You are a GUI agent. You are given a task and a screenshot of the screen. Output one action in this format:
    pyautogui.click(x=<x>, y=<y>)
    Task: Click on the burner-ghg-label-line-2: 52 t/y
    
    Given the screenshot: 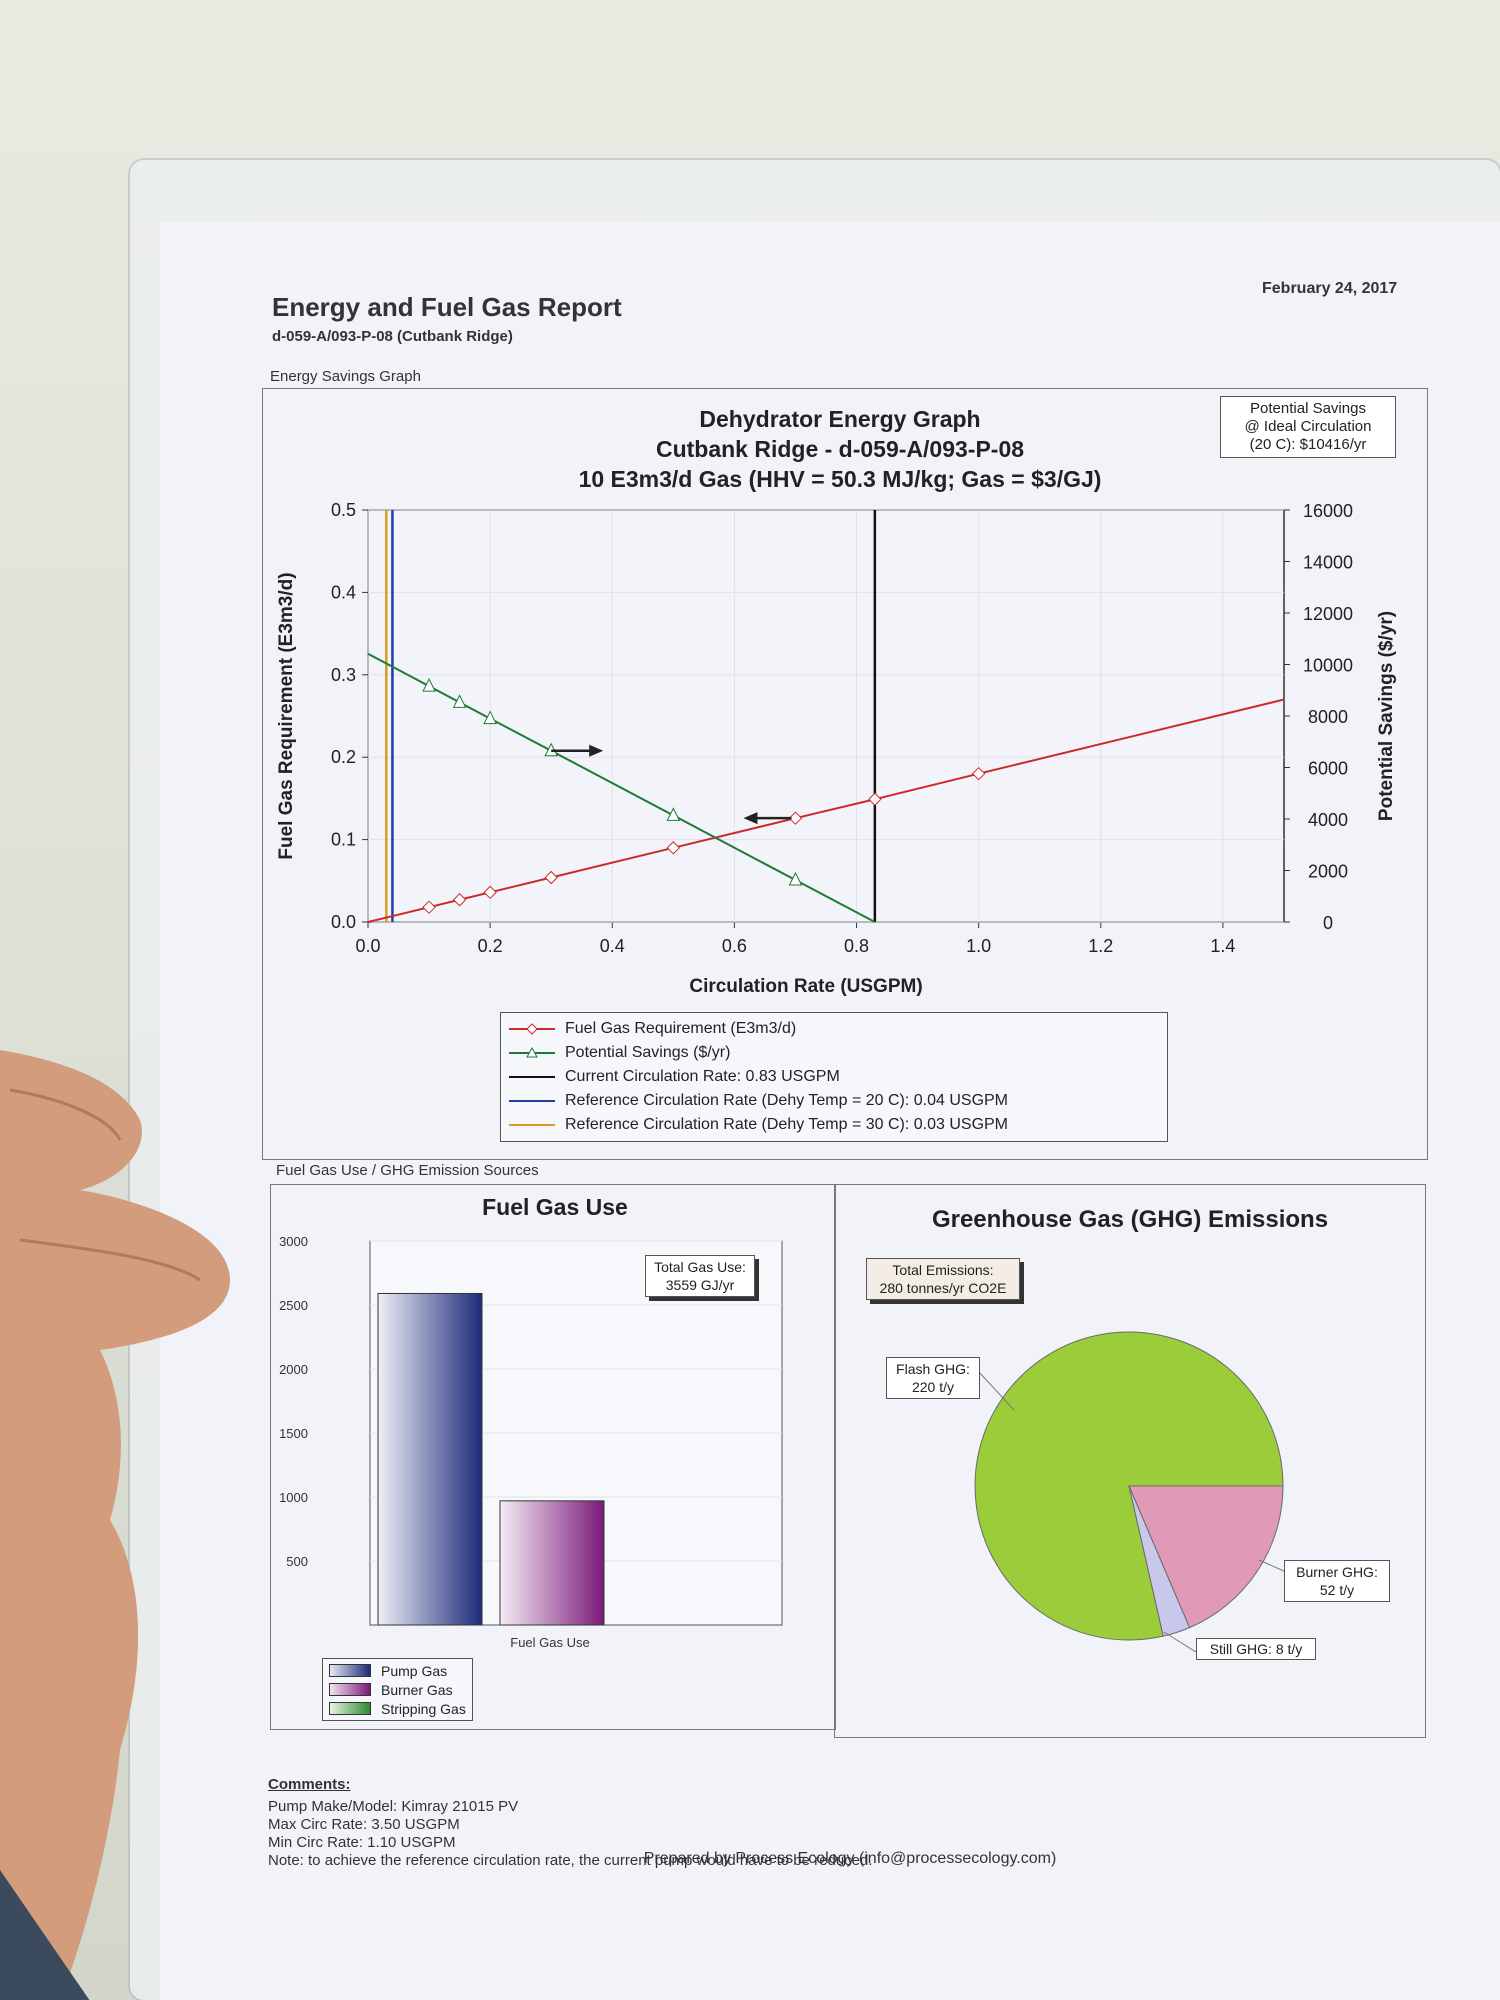 What is the action you would take?
    pyautogui.click(x=1337, y=1590)
    